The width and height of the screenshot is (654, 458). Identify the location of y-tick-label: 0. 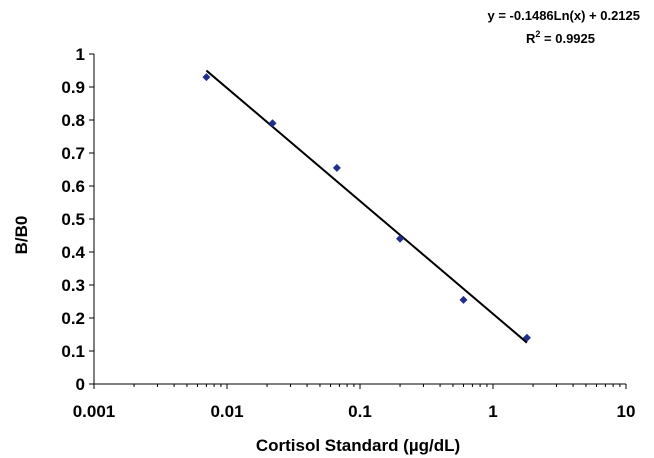
(80, 384).